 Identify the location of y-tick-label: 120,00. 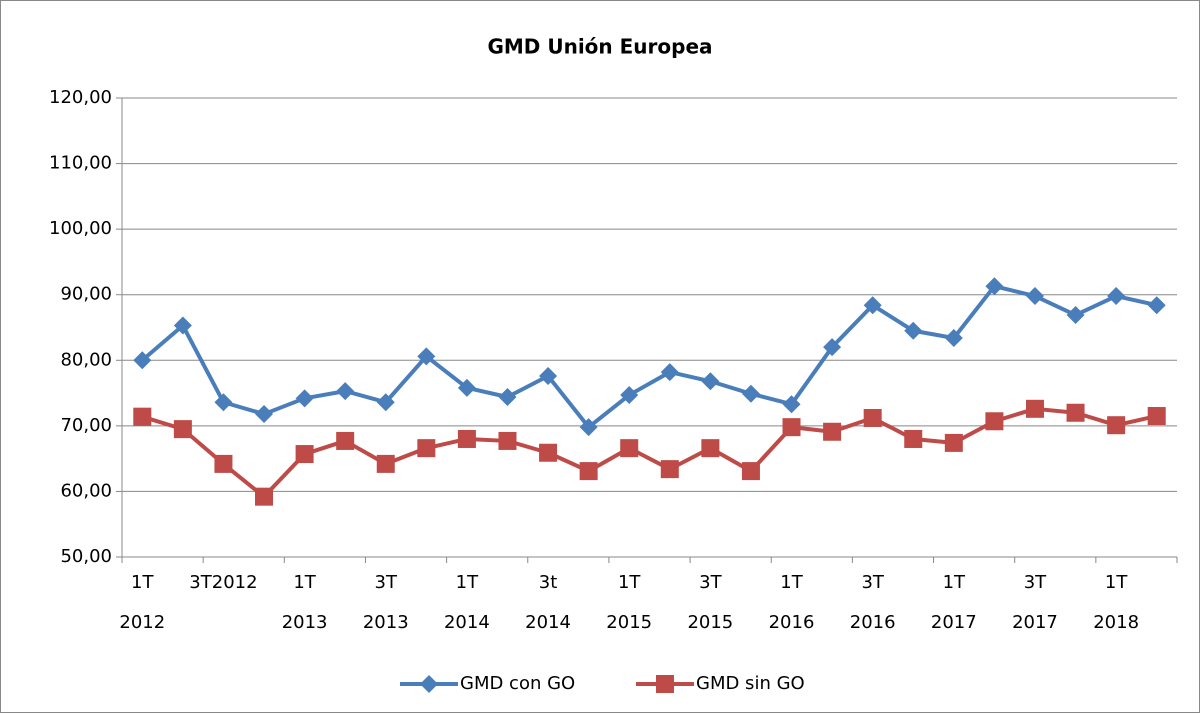
(80, 97).